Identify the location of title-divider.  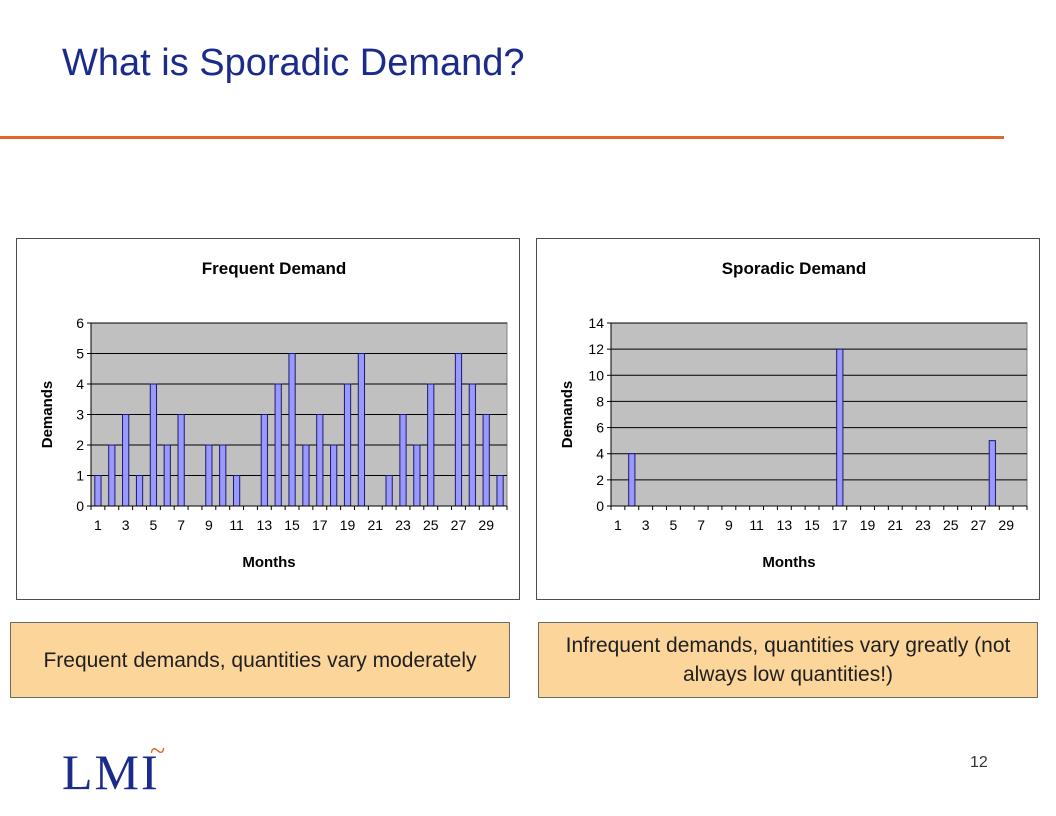
(502, 137).